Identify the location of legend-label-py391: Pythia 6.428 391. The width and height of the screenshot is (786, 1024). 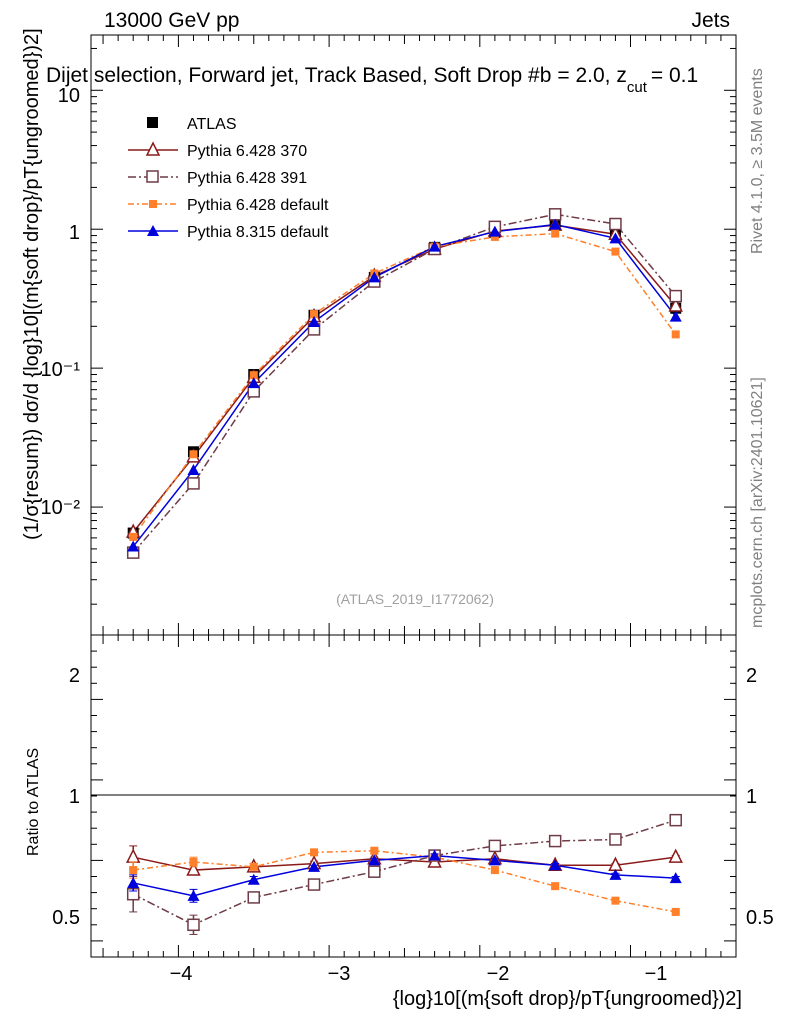
(247, 178).